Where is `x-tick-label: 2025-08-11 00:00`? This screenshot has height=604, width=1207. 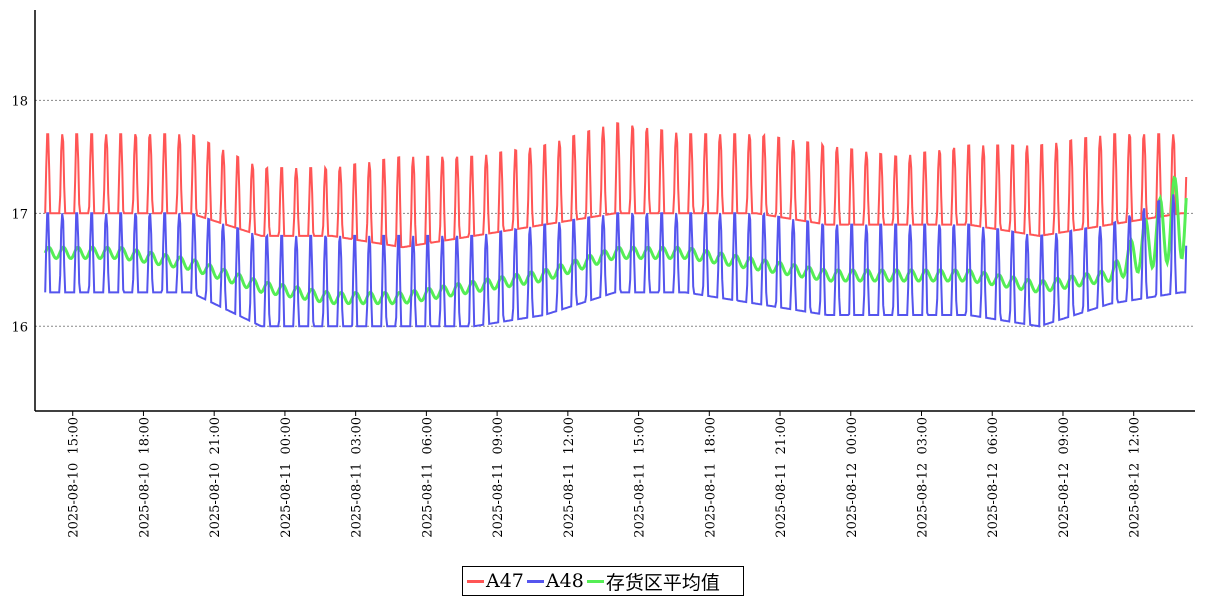 x-tick-label: 2025-08-11 00:00 is located at coordinates (286, 477).